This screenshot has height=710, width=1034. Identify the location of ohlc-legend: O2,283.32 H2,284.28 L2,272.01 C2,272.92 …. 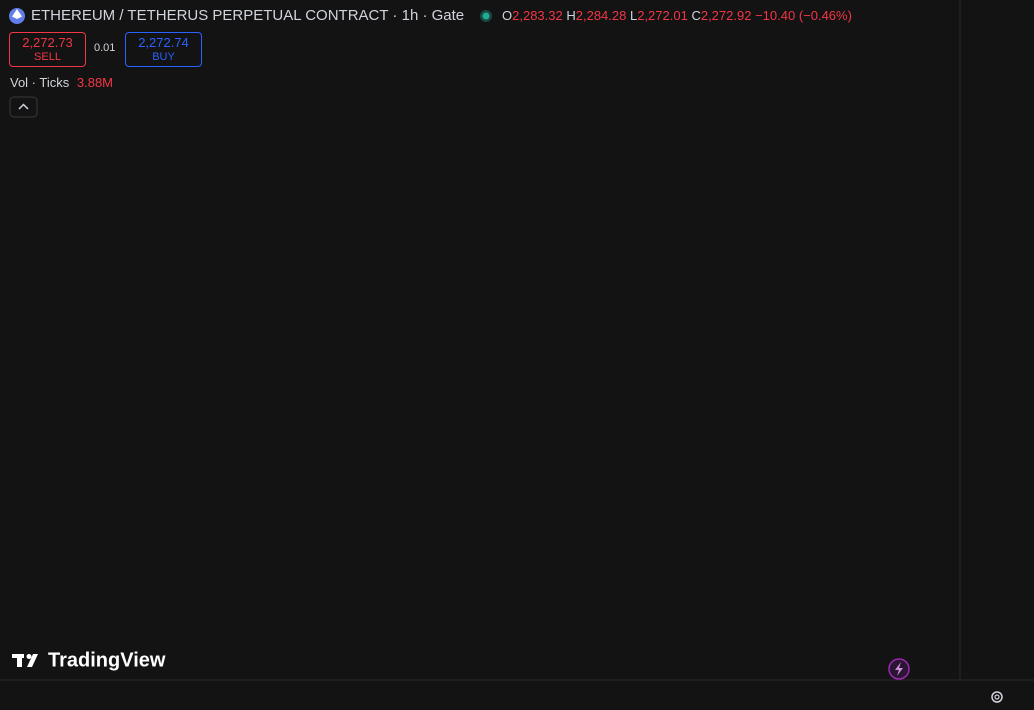
(677, 15).